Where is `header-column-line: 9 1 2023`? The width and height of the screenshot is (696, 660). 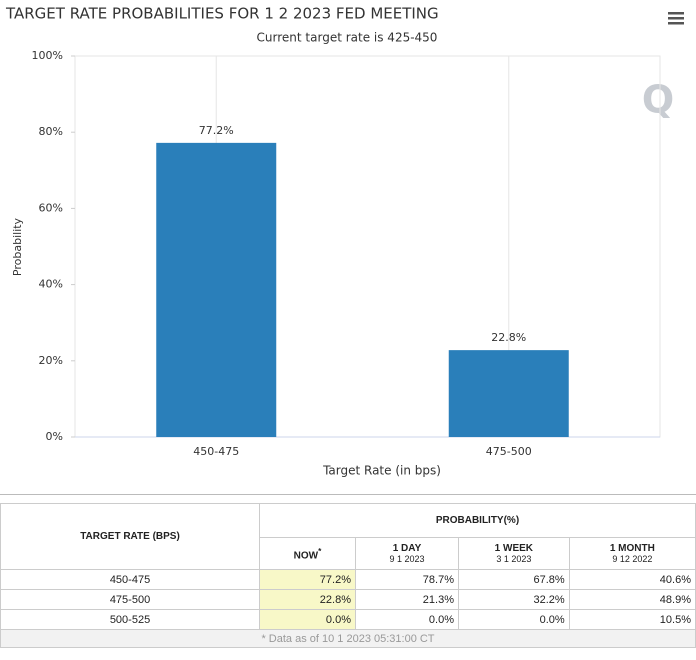 header-column-line: 9 1 2023 is located at coordinates (407, 559).